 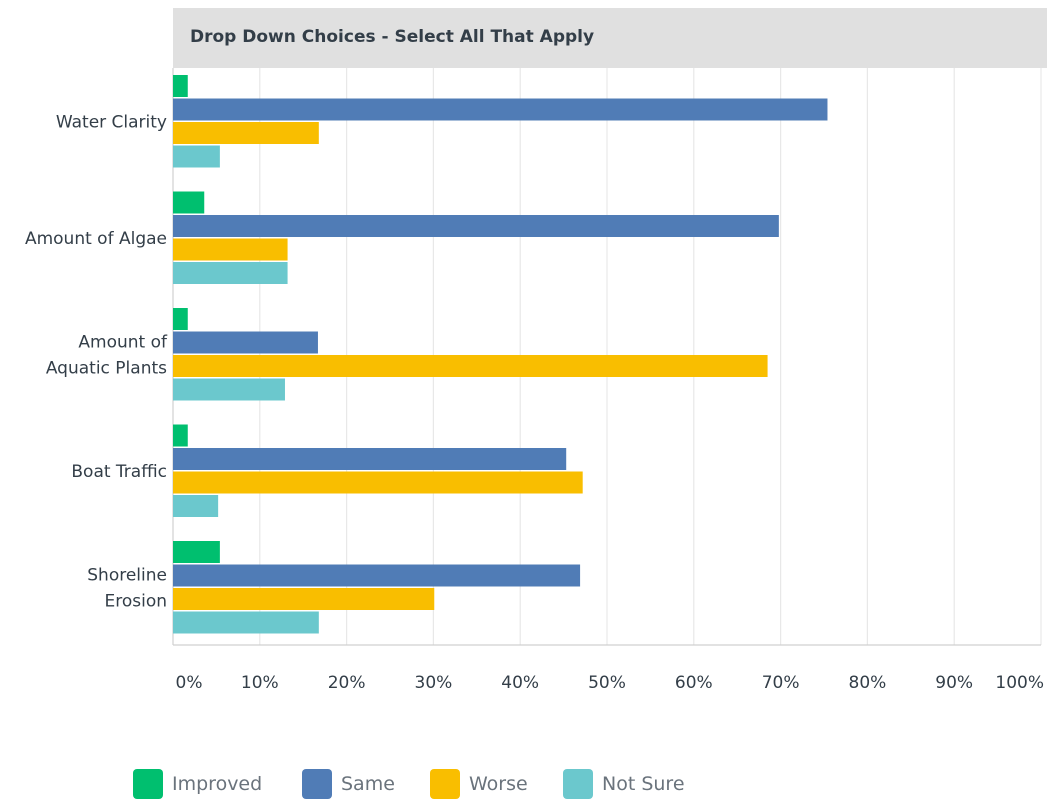 I want to click on category-label: Aquatic Plants, so click(x=106, y=368).